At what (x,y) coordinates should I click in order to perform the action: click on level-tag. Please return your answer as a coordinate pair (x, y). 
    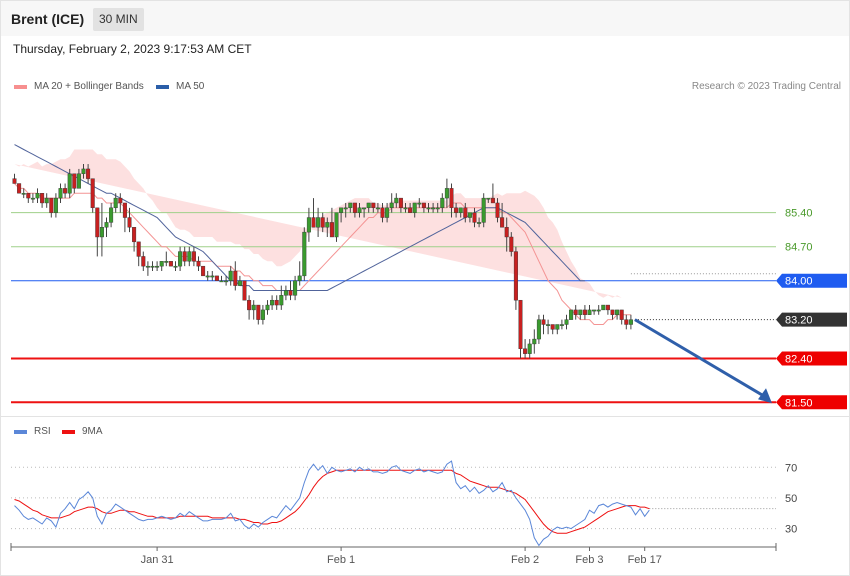
    Looking at the image, I should click on (811, 319).